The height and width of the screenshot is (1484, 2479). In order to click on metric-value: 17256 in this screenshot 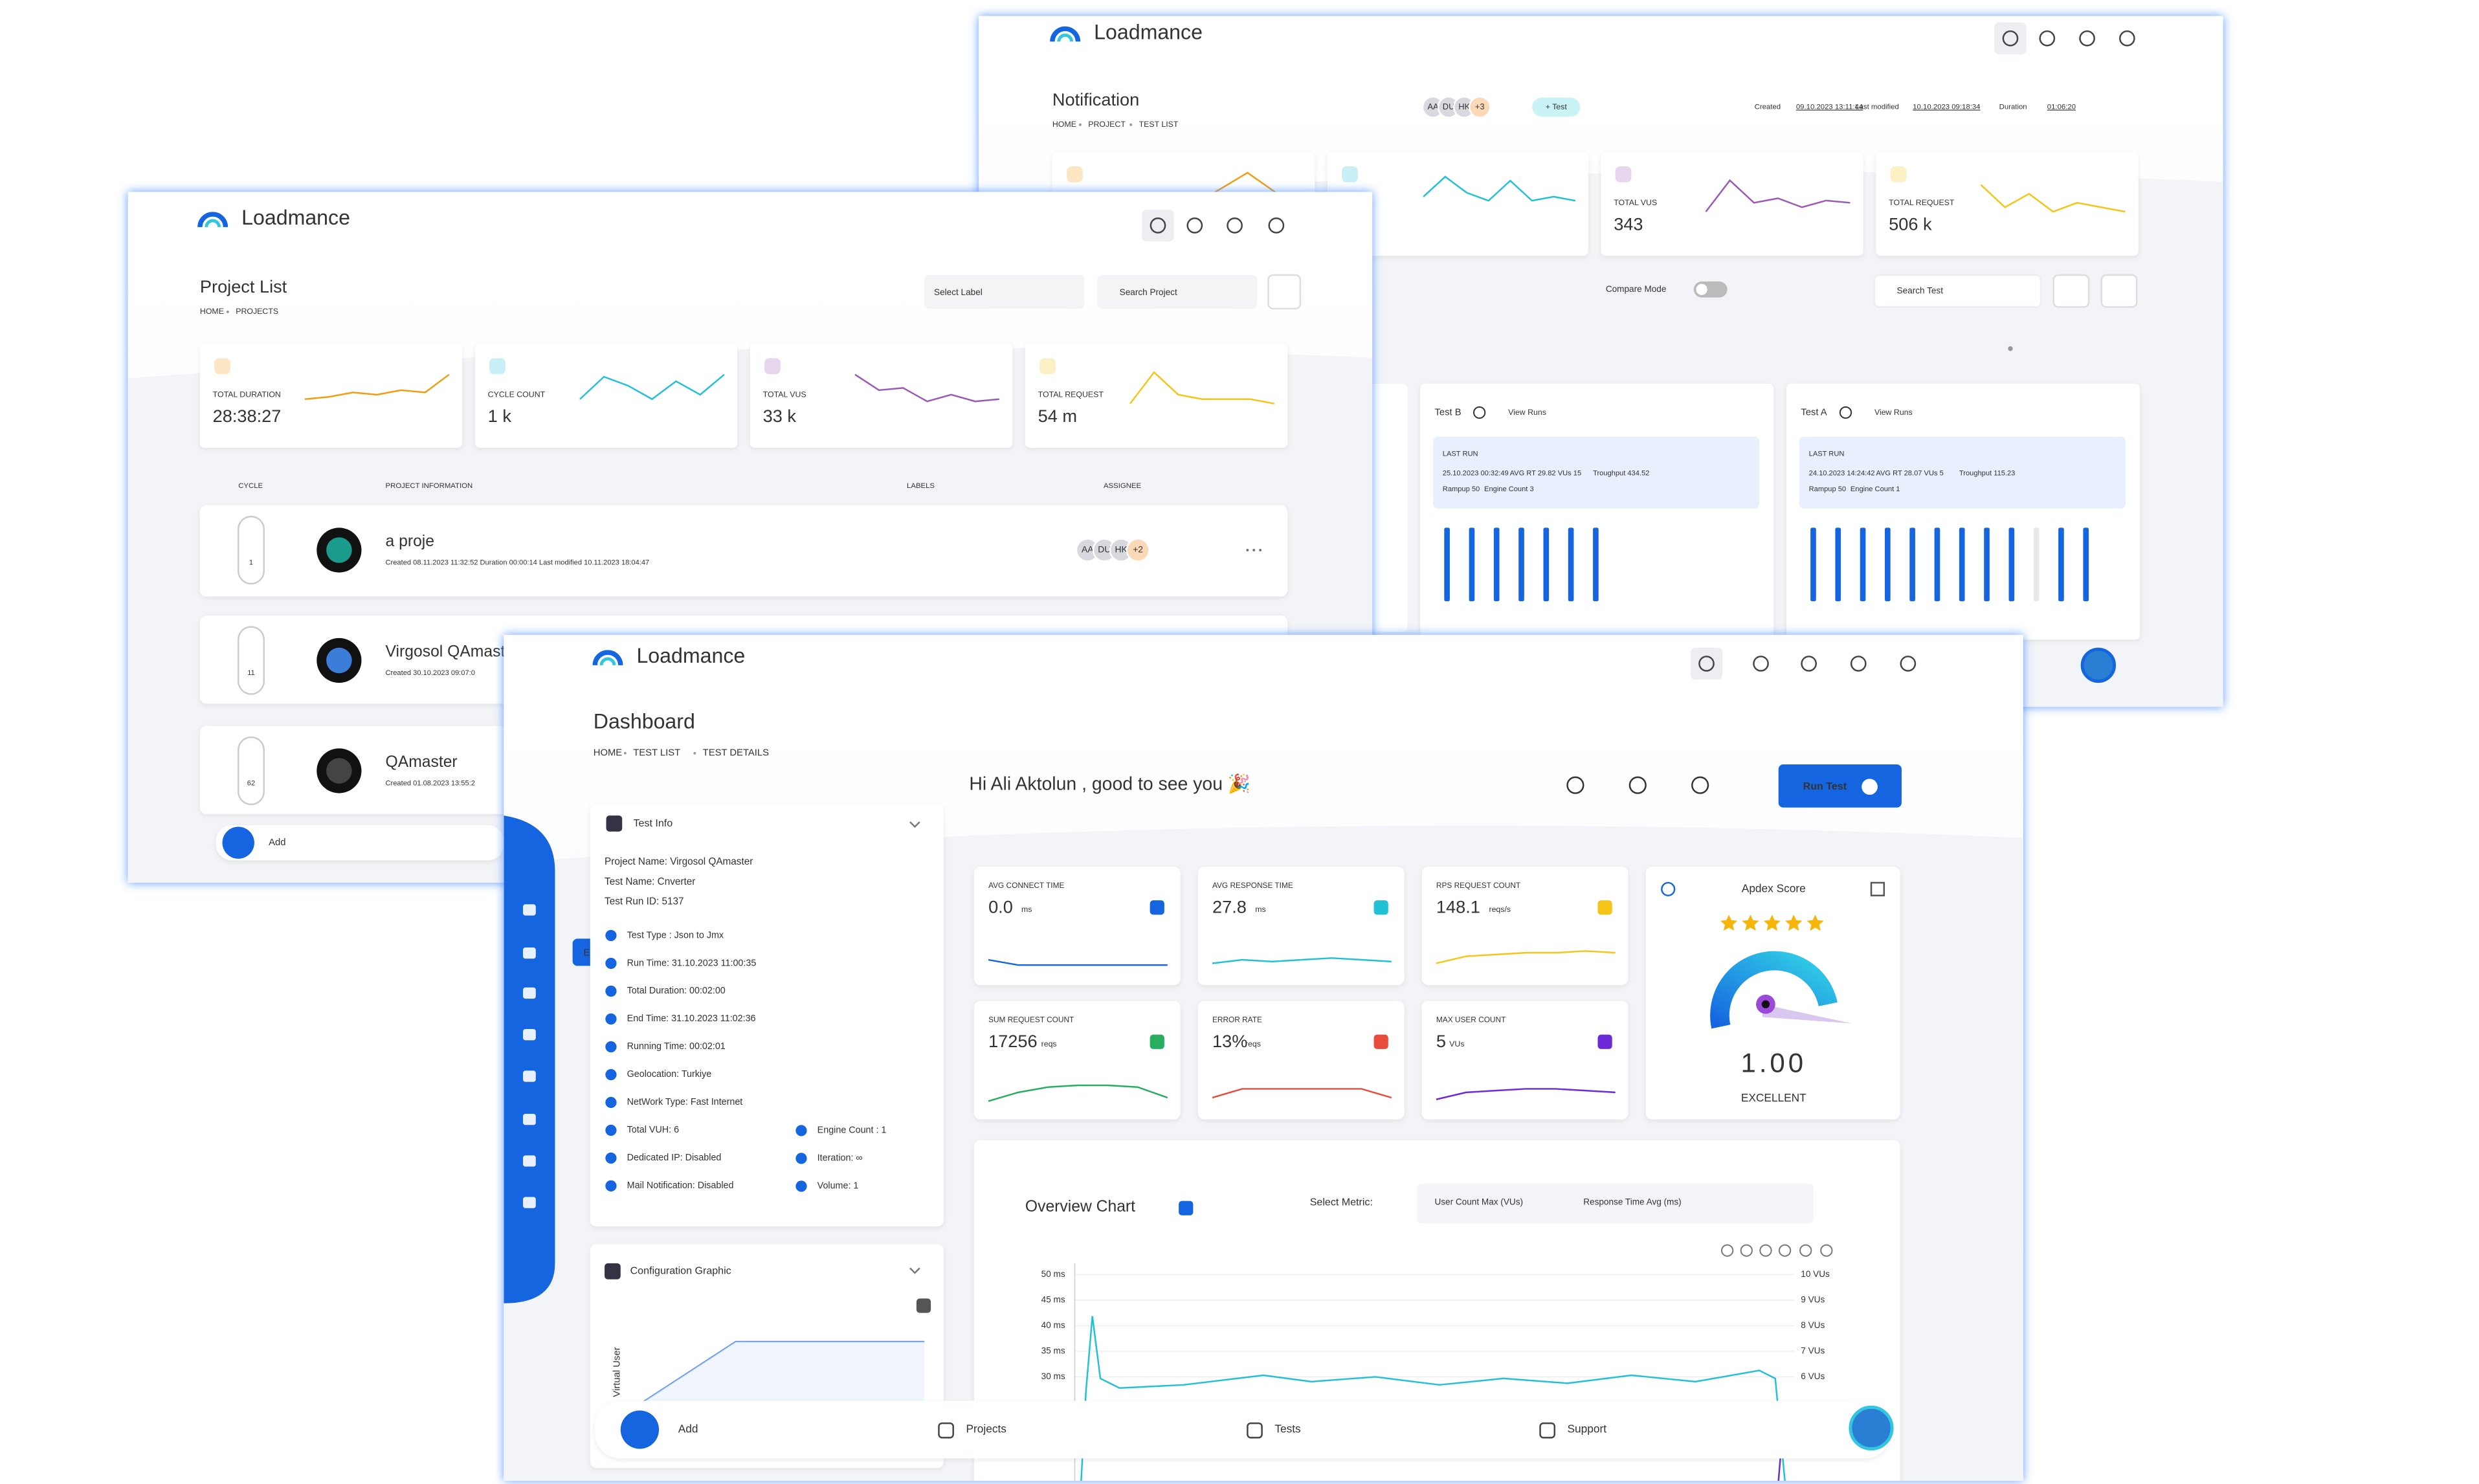, I will do `click(1013, 1041)`.